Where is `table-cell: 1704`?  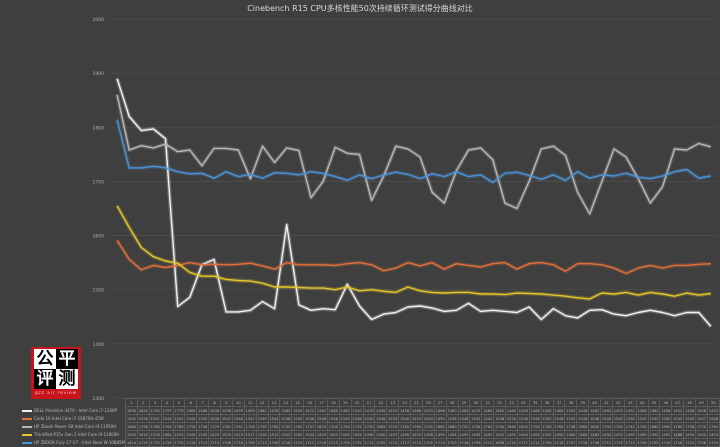
table-cell: 1704 is located at coordinates (547, 442).